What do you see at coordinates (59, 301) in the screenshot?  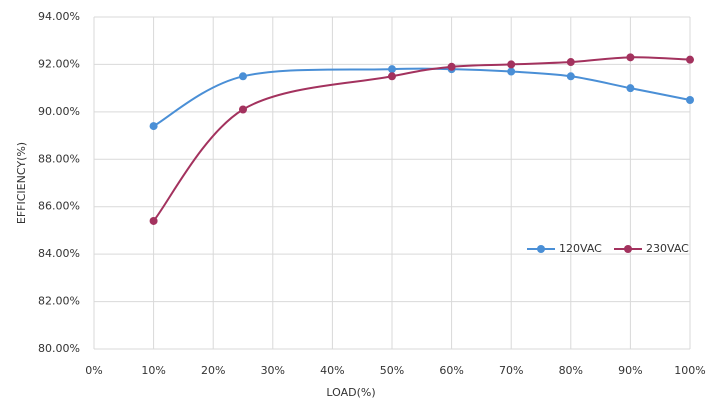 I see `y-tick-label: 82.00%` at bounding box center [59, 301].